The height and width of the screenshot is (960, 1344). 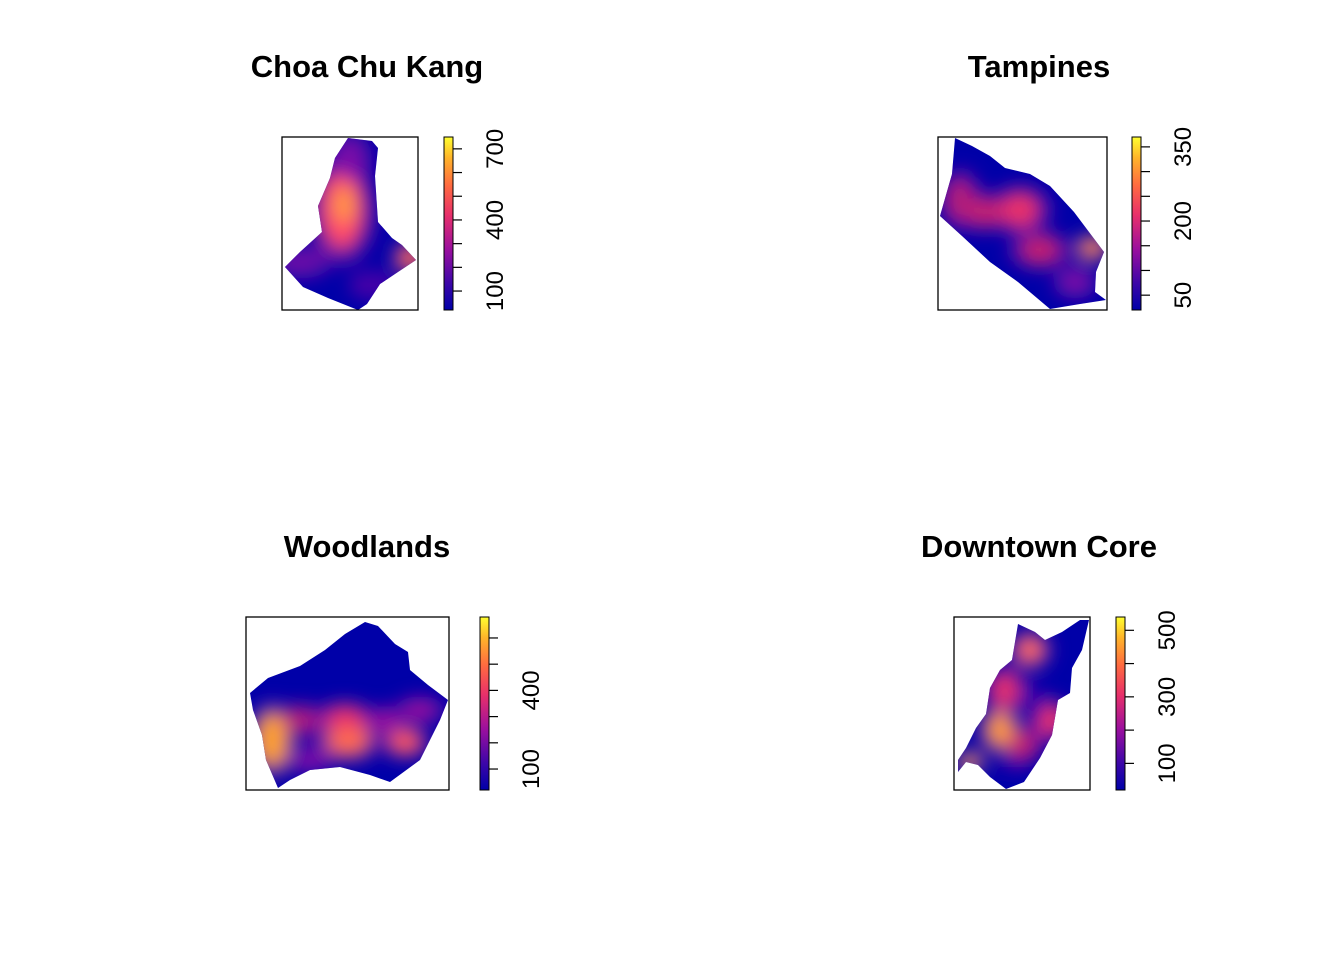 I want to click on panel-3: Downtown Core 100 300 500, so click(x=1051, y=660).